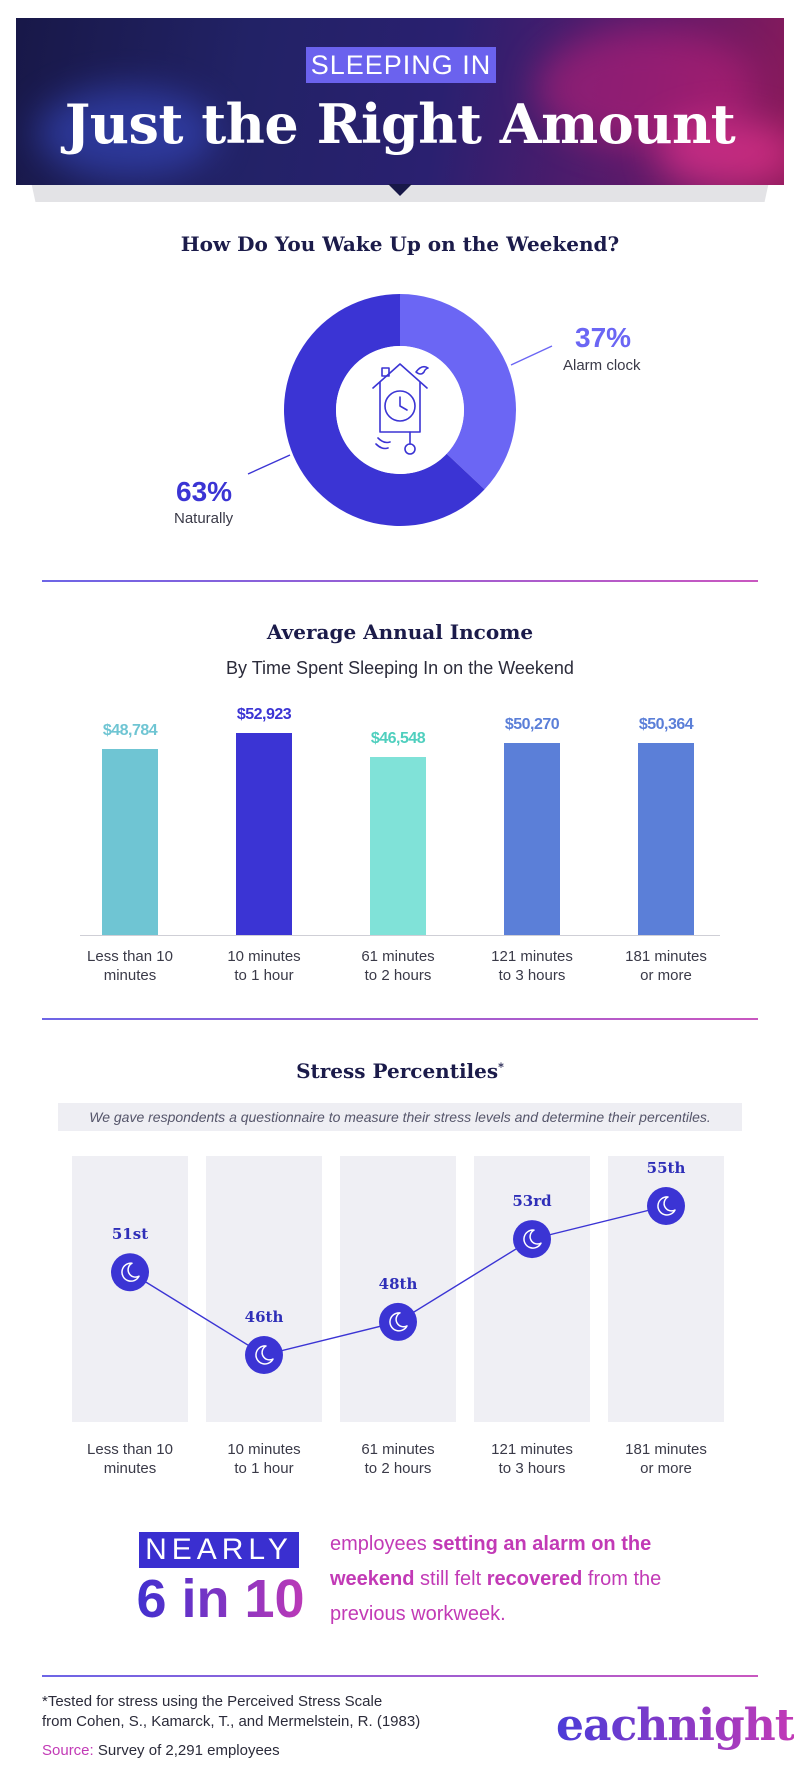 The image size is (800, 1780). I want to click on bar-value-label: $48,784, so click(130, 730).